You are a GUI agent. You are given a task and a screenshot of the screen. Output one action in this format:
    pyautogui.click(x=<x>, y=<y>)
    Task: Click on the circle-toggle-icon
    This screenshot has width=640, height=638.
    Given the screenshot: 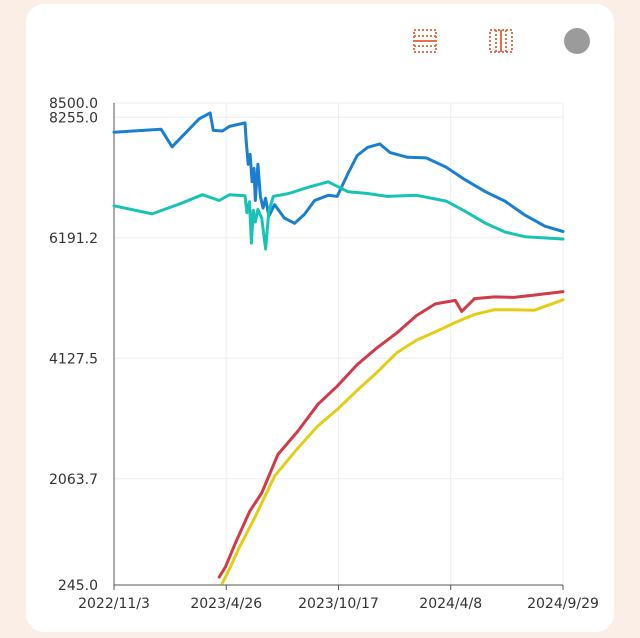 What is the action you would take?
    pyautogui.click(x=577, y=41)
    